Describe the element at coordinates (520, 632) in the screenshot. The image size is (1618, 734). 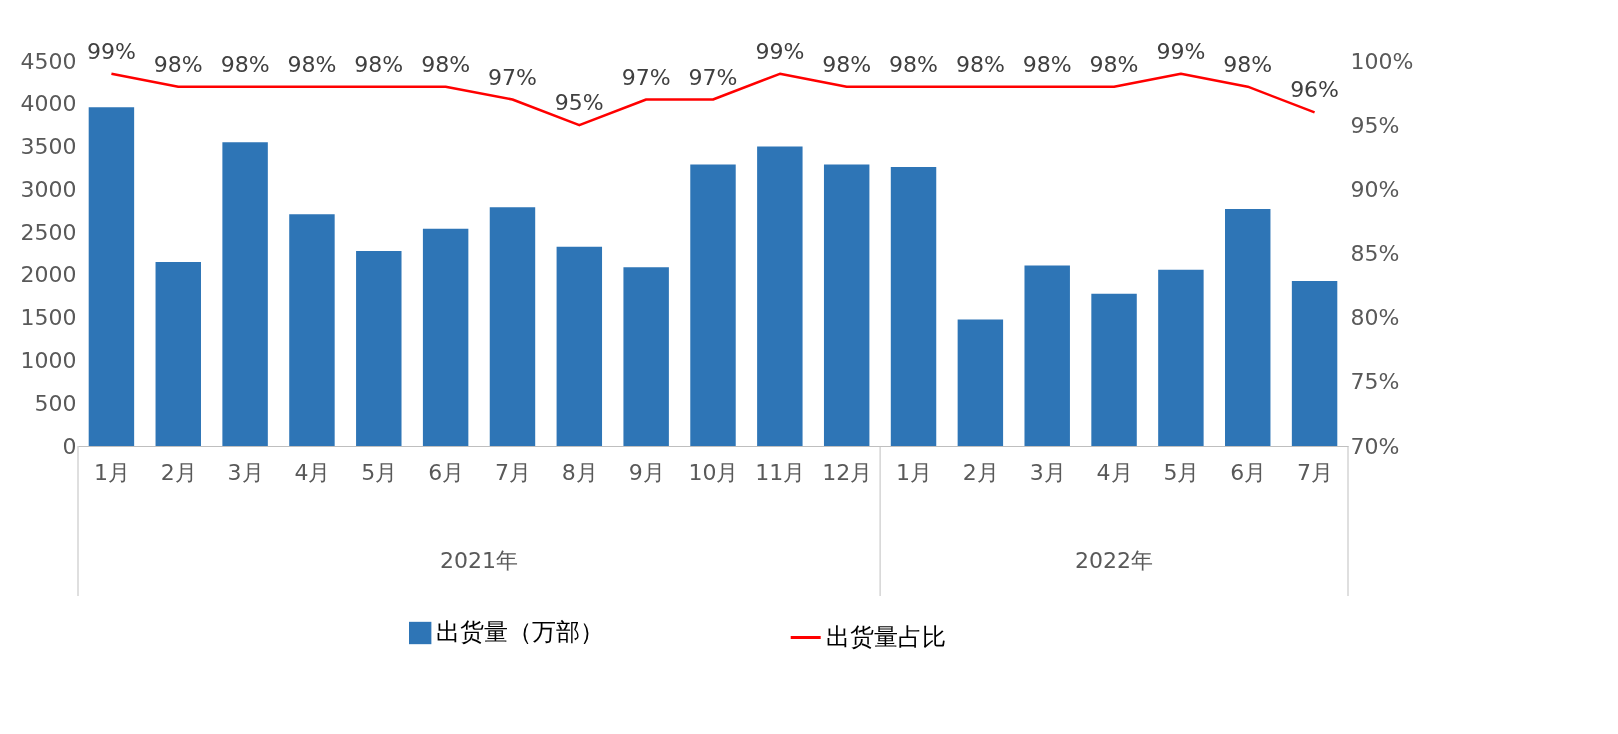
I see `legend-label: 出货量（万部）` at that location.